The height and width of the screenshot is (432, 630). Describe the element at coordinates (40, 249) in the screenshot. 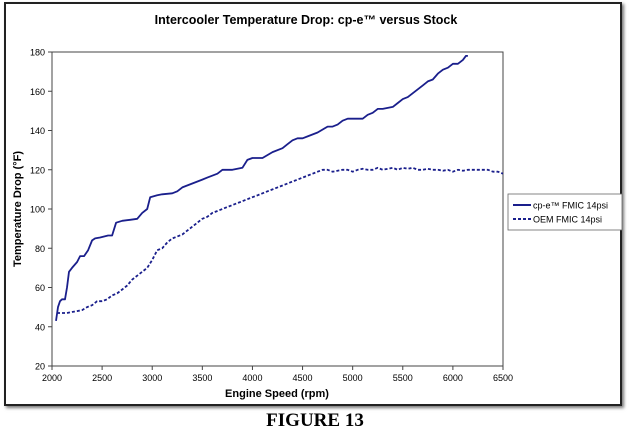

I see `y-tick-label: 80` at that location.